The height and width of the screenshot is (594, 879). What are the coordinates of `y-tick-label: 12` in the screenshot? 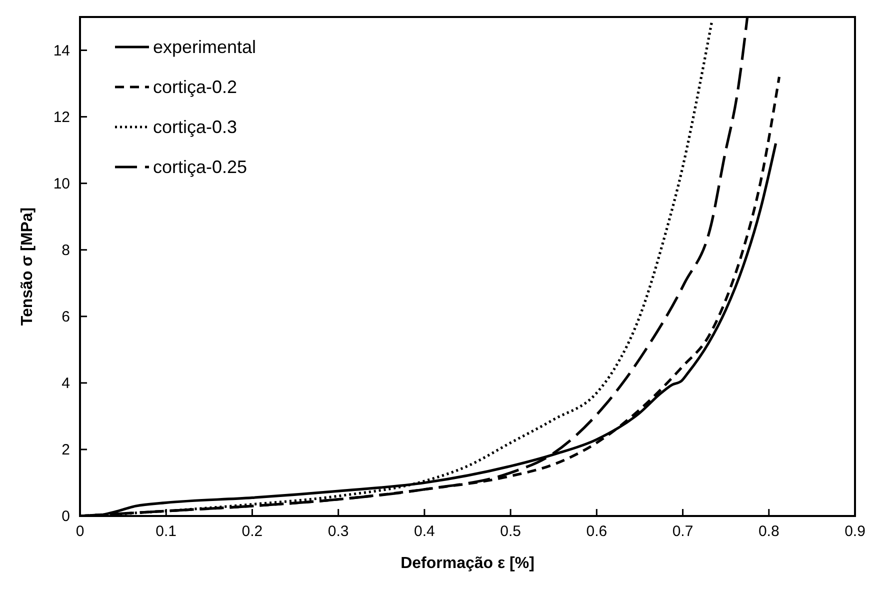 It's located at (61, 117).